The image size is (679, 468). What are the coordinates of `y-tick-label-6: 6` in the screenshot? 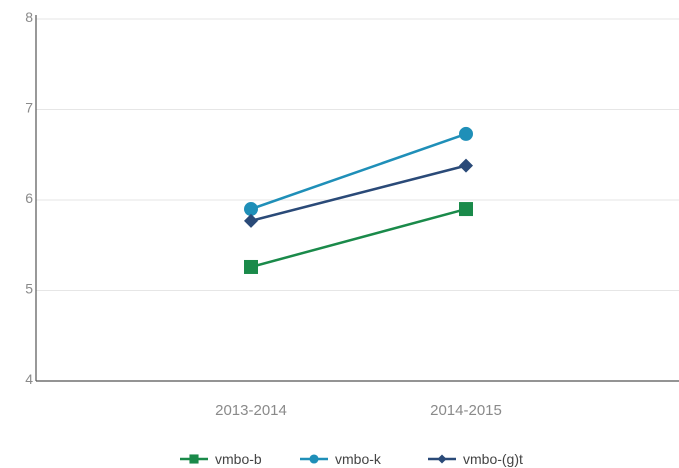 It's located at (29, 198).